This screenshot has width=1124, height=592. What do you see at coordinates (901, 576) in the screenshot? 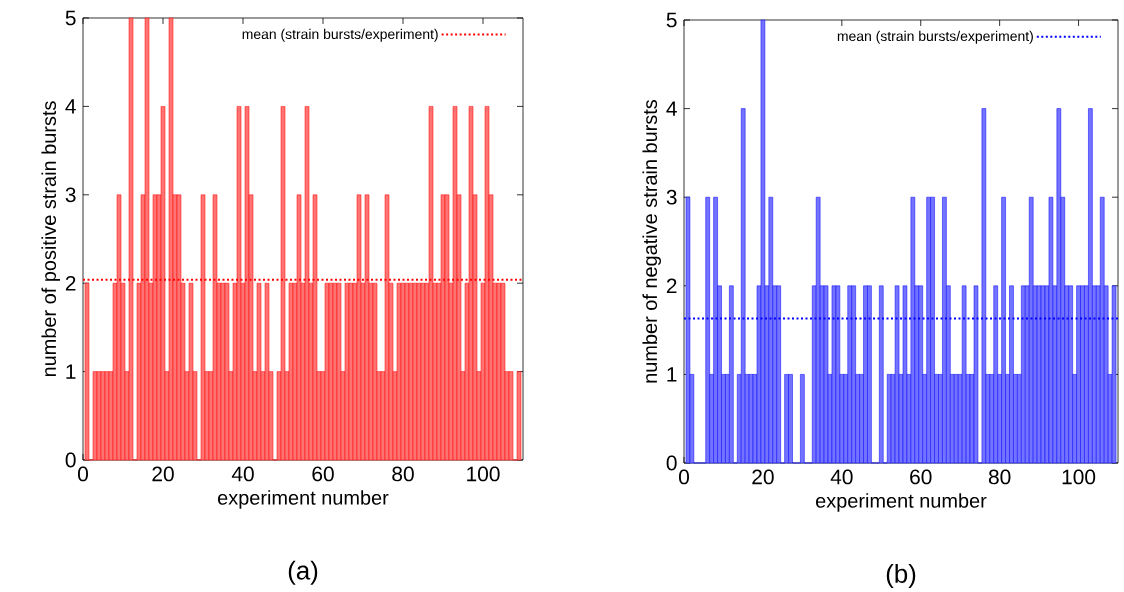
I see `text: (b)` at bounding box center [901, 576].